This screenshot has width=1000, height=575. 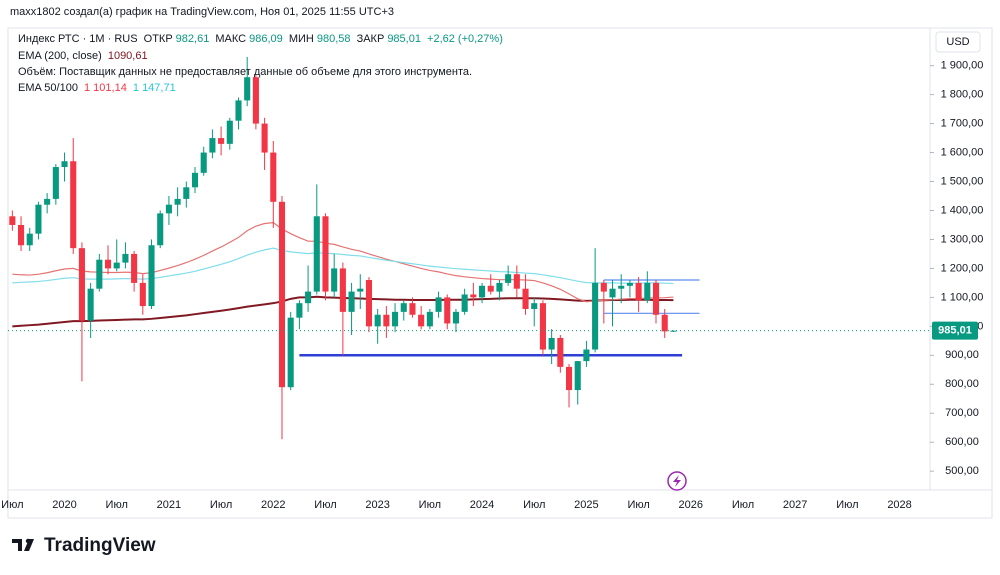 What do you see at coordinates (105, 88) in the screenshot?
I see `indicator-value: 1 101,14` at bounding box center [105, 88].